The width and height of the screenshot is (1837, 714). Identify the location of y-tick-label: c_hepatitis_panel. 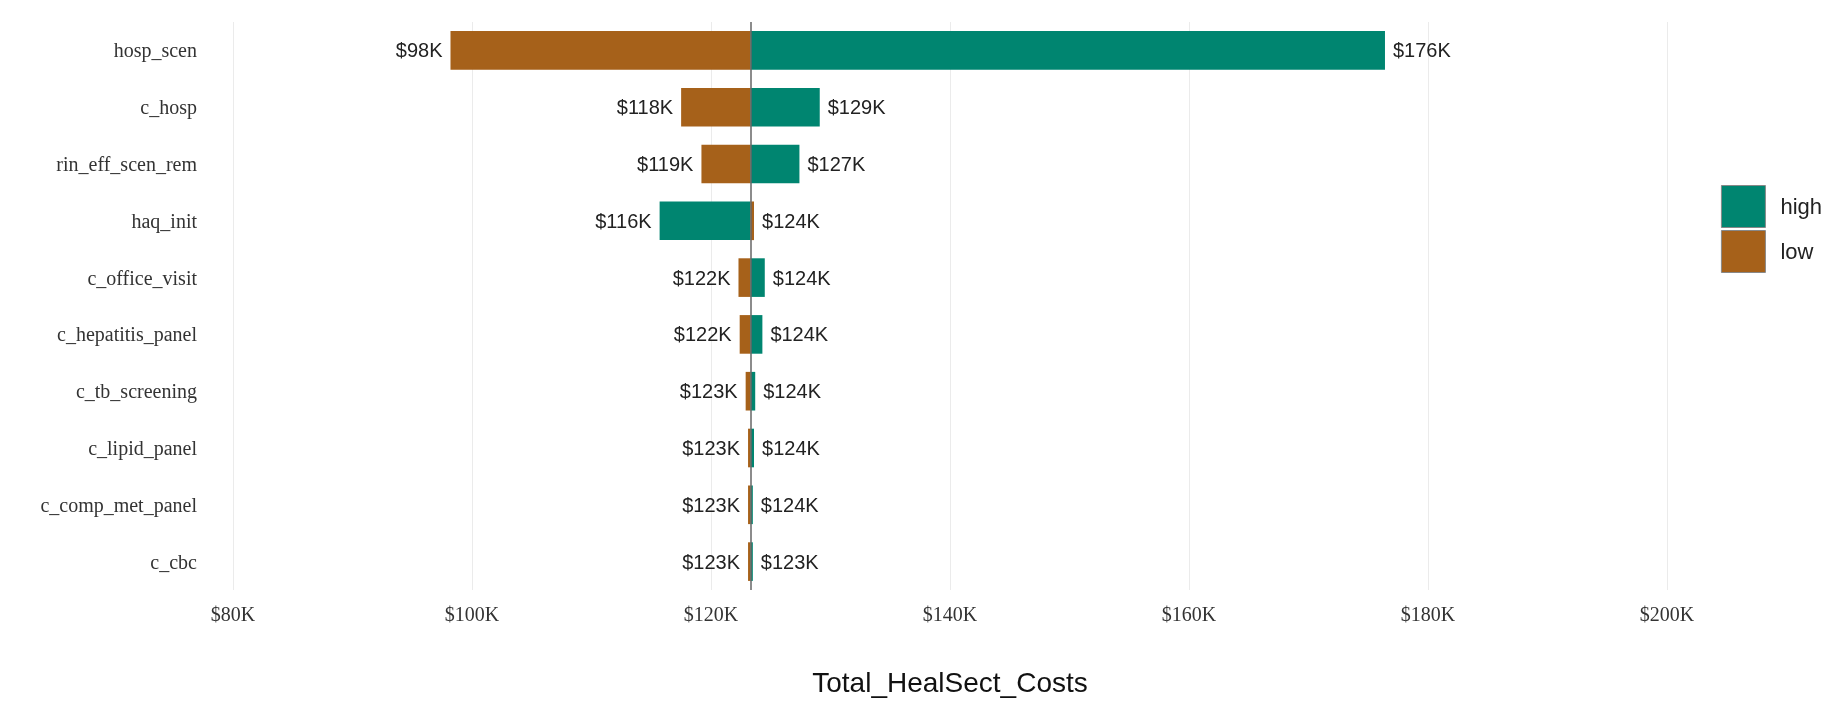
(127, 335).